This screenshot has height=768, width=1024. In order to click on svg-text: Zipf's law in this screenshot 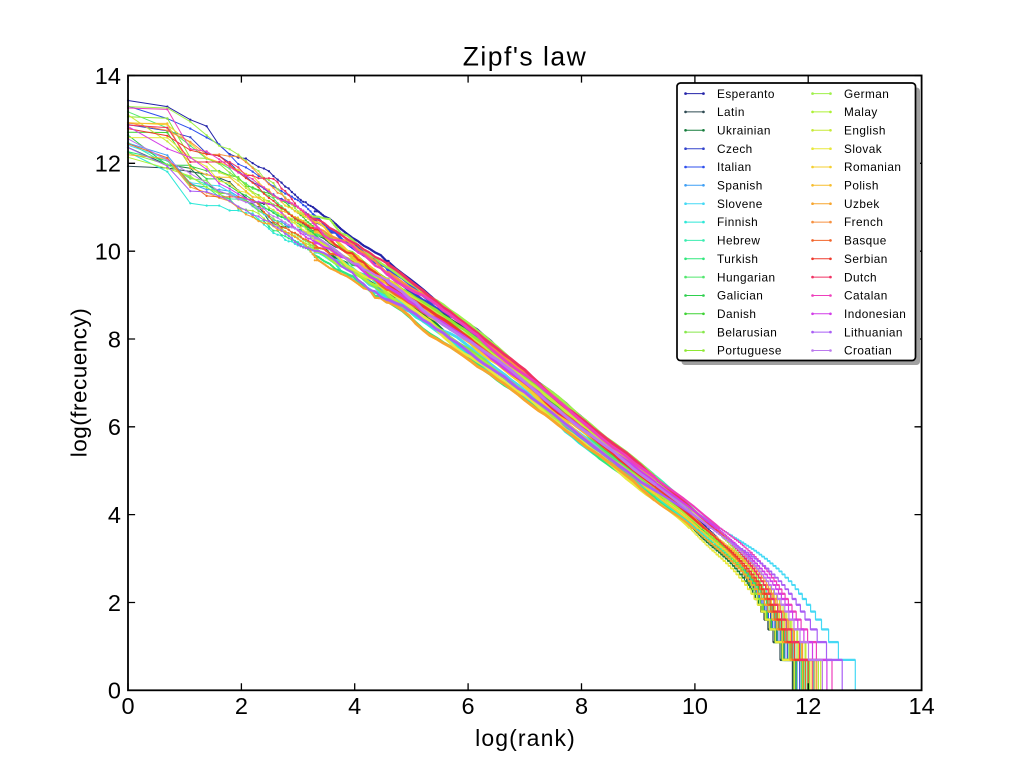, I will do `click(525, 57)`.